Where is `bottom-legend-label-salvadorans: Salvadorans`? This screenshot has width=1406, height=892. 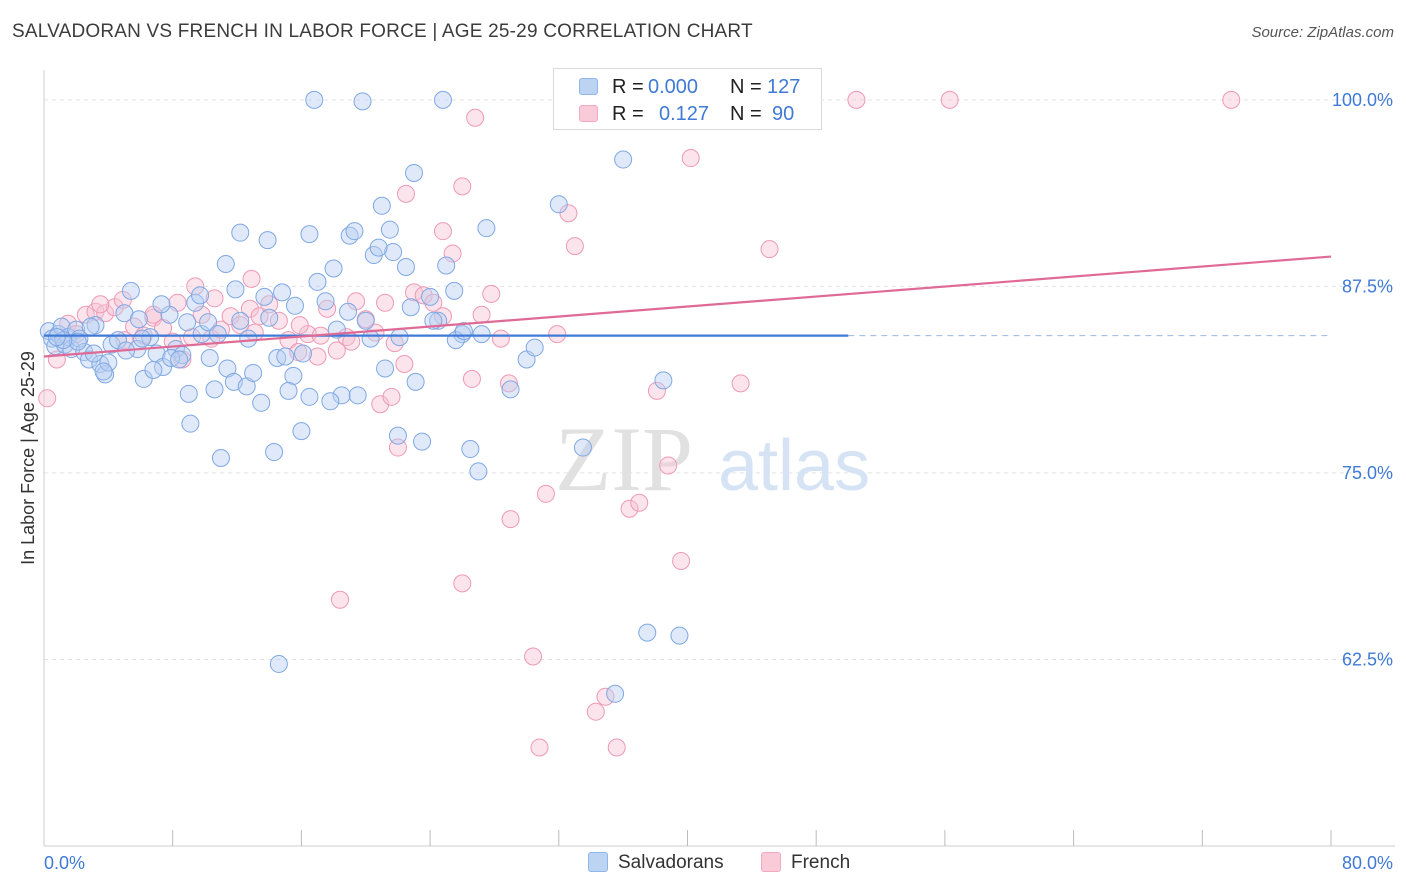 bottom-legend-label-salvadorans: Salvadorans is located at coordinates (671, 862).